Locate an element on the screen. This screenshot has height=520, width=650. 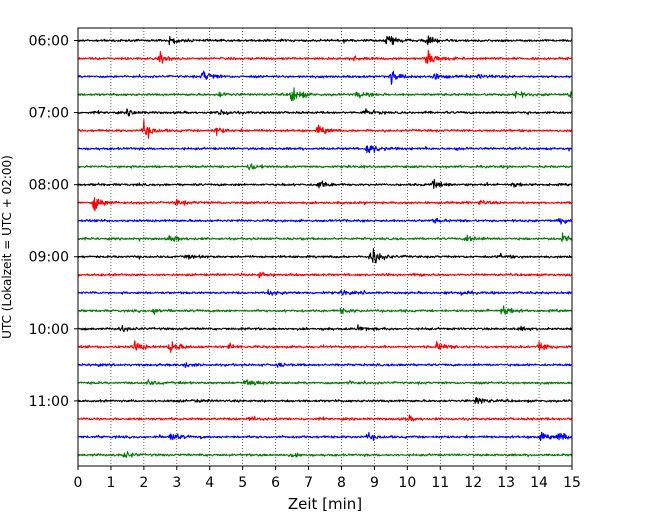
x-tick-label: 10 is located at coordinates (407, 483).